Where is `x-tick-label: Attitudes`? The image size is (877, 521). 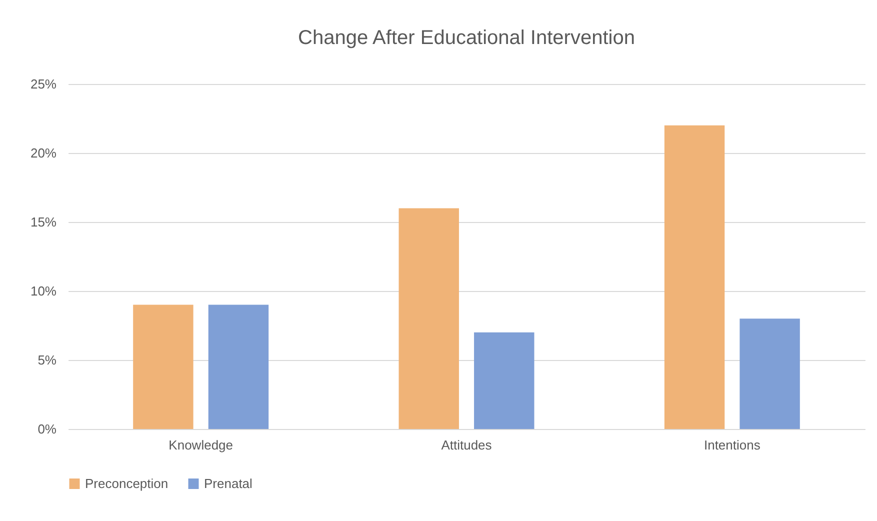 x-tick-label: Attitudes is located at coordinates (466, 445).